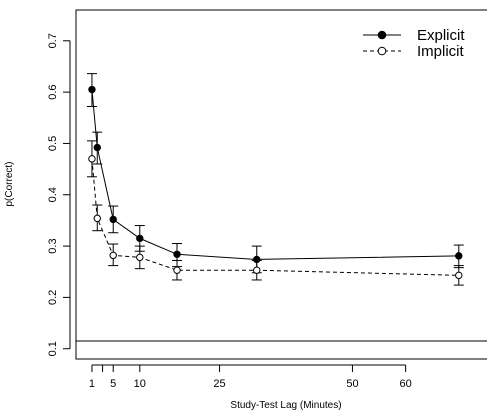 The height and width of the screenshot is (415, 487). I want to click on legend-explicit-marker, so click(382, 35).